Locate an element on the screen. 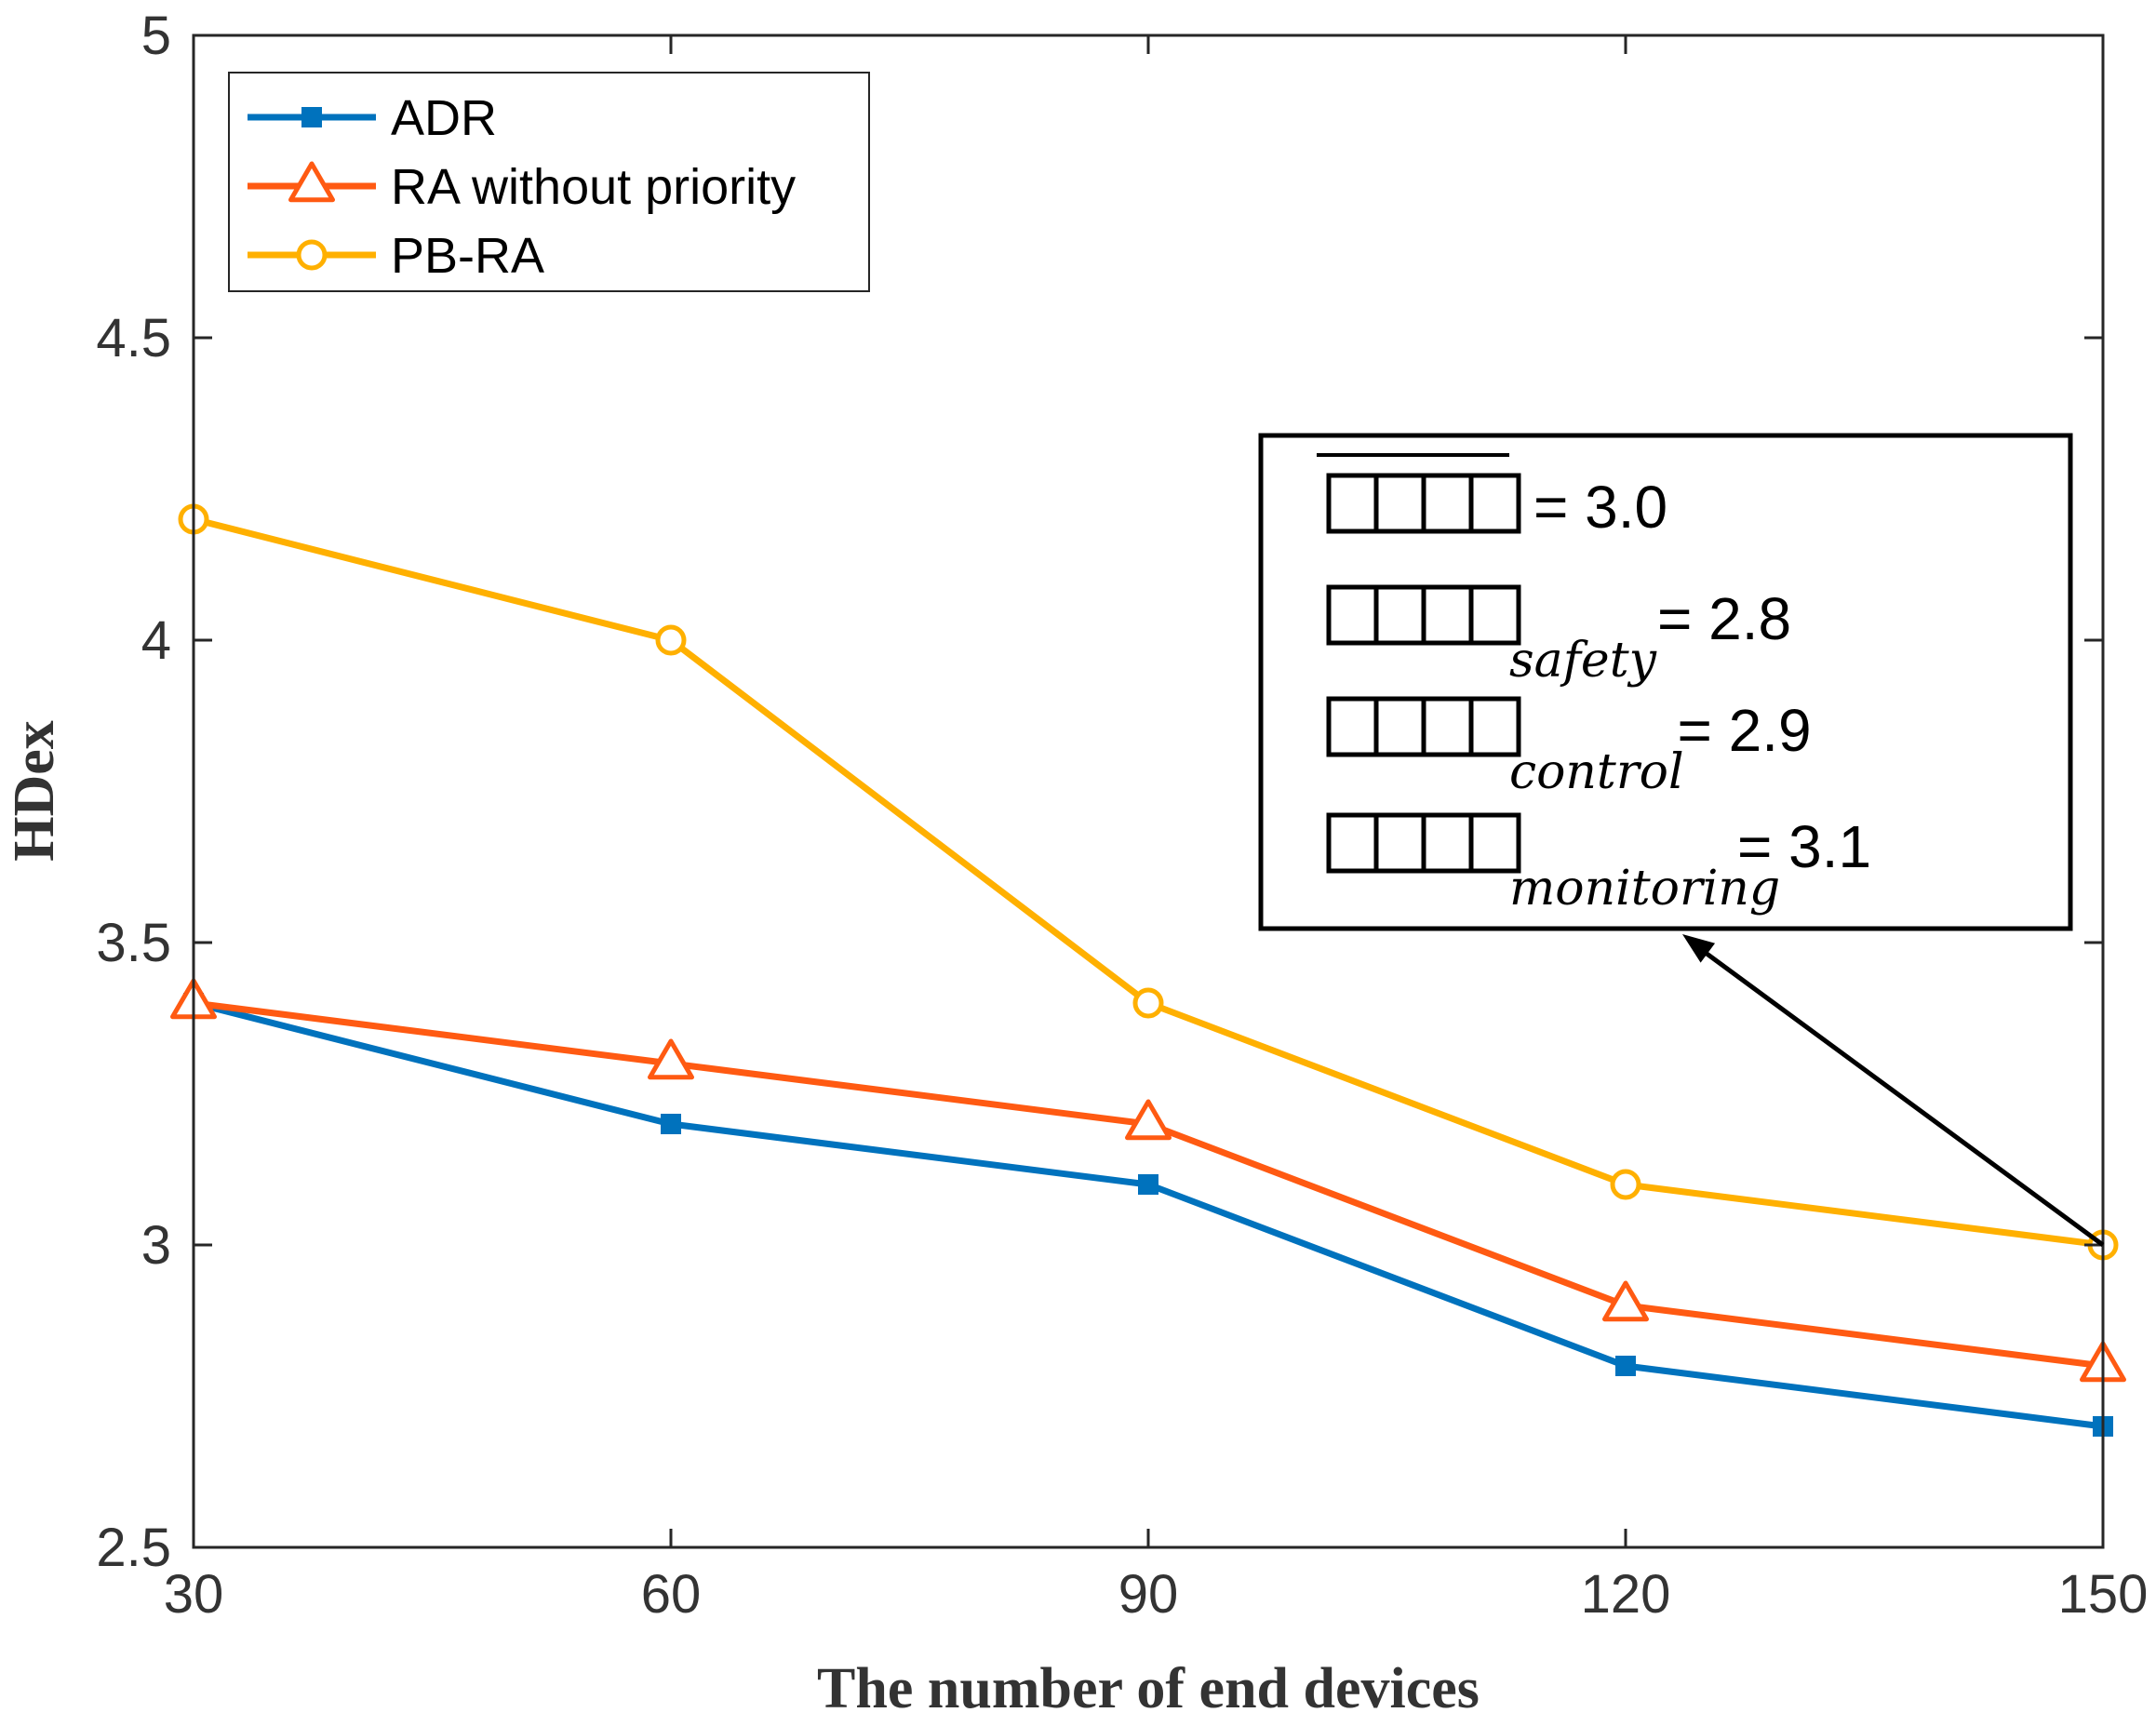  annotation-value: = 3.1 is located at coordinates (1804, 846).